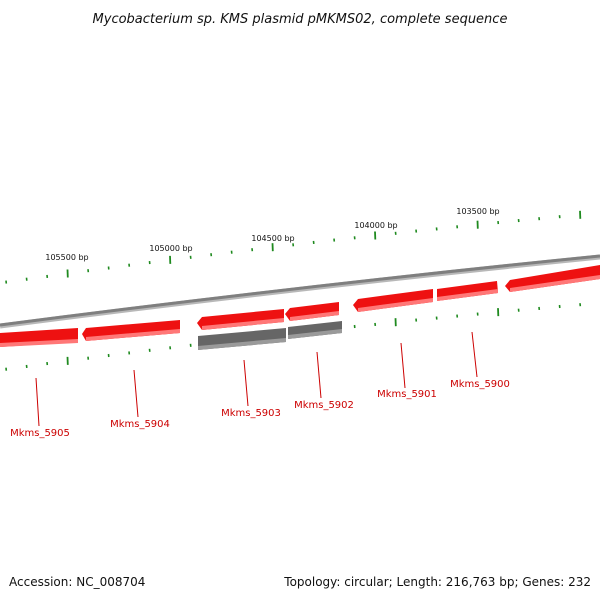  Describe the element at coordinates (324, 405) in the screenshot. I see `gene-label-mkms-5902: Mkms_5902` at that location.